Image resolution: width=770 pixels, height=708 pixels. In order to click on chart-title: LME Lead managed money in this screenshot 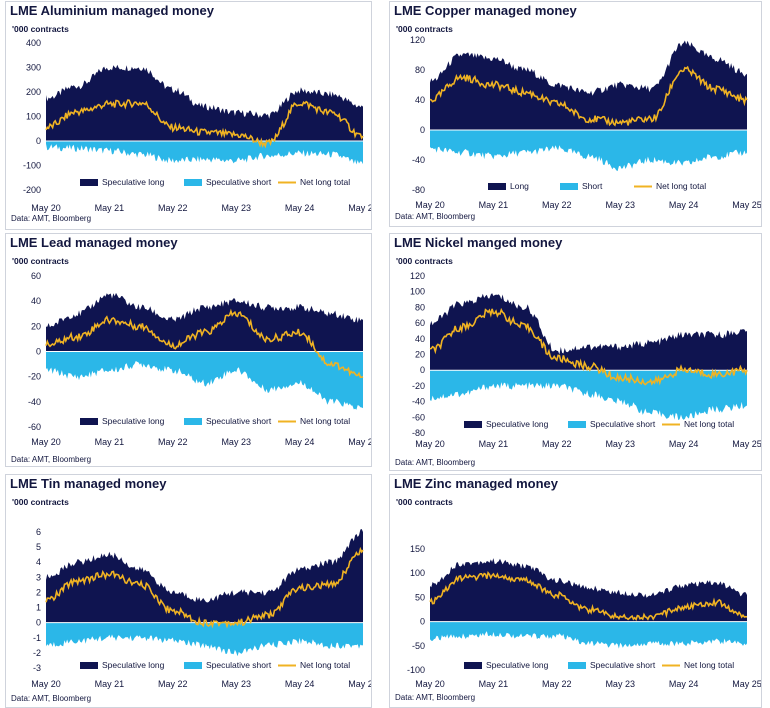, I will do `click(94, 242)`.